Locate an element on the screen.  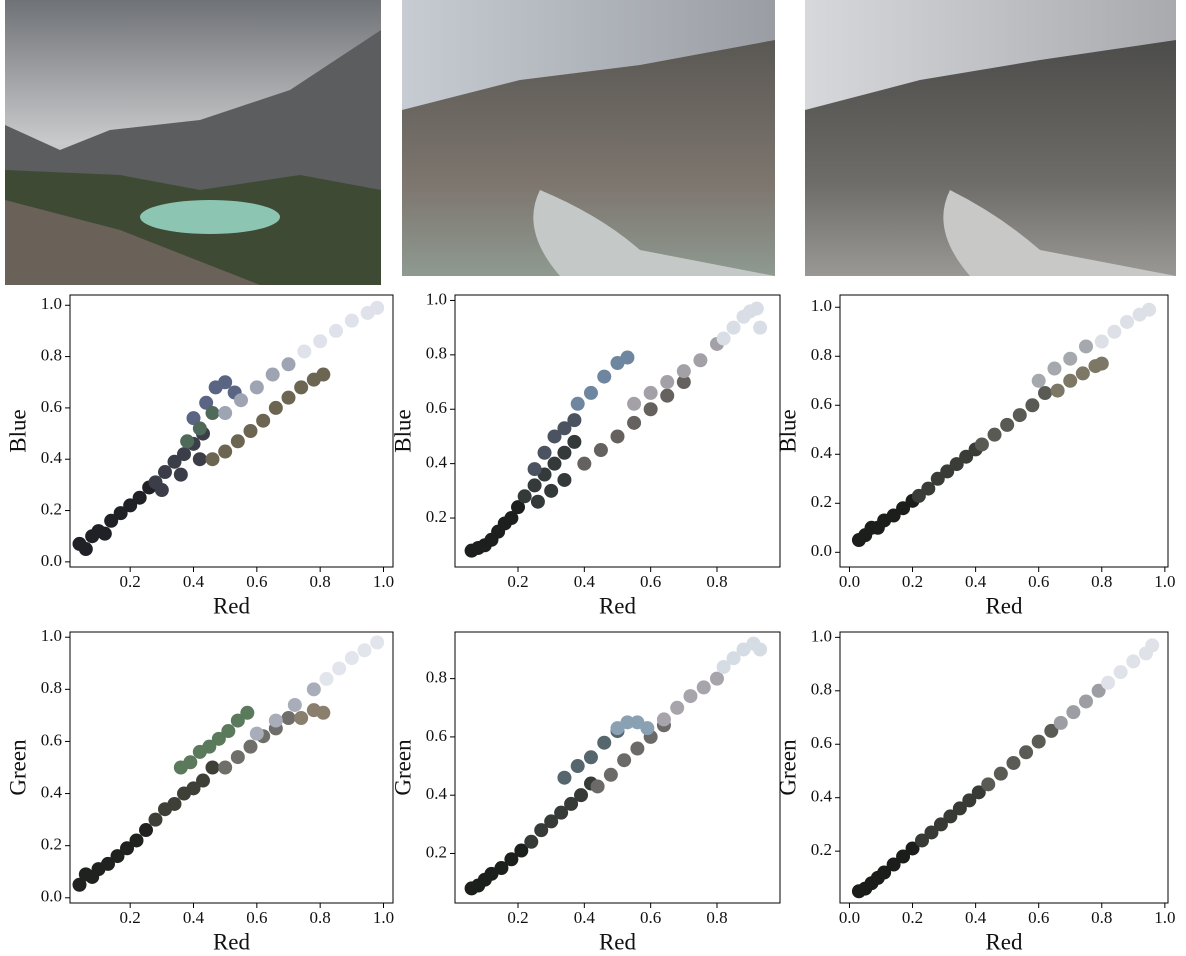
scatter-panel: 0.2 0.4 0.6 0.8 1.0 0.0 0.2 0.4 0.6 0.8 1.0 Red Blue is located at coordinates (199, 456).